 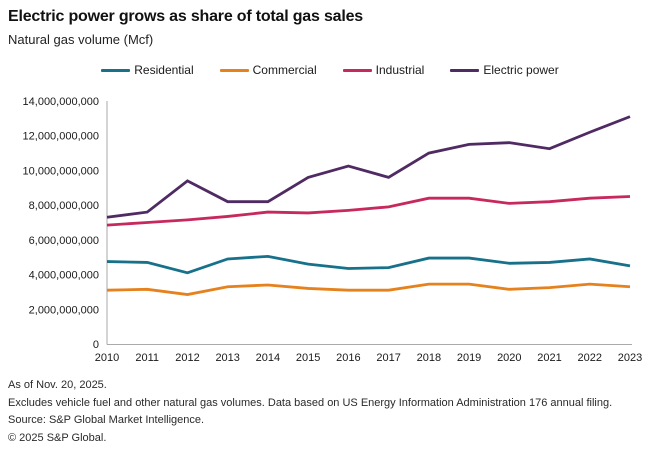 I want to click on series-line-commercial, so click(x=368, y=289).